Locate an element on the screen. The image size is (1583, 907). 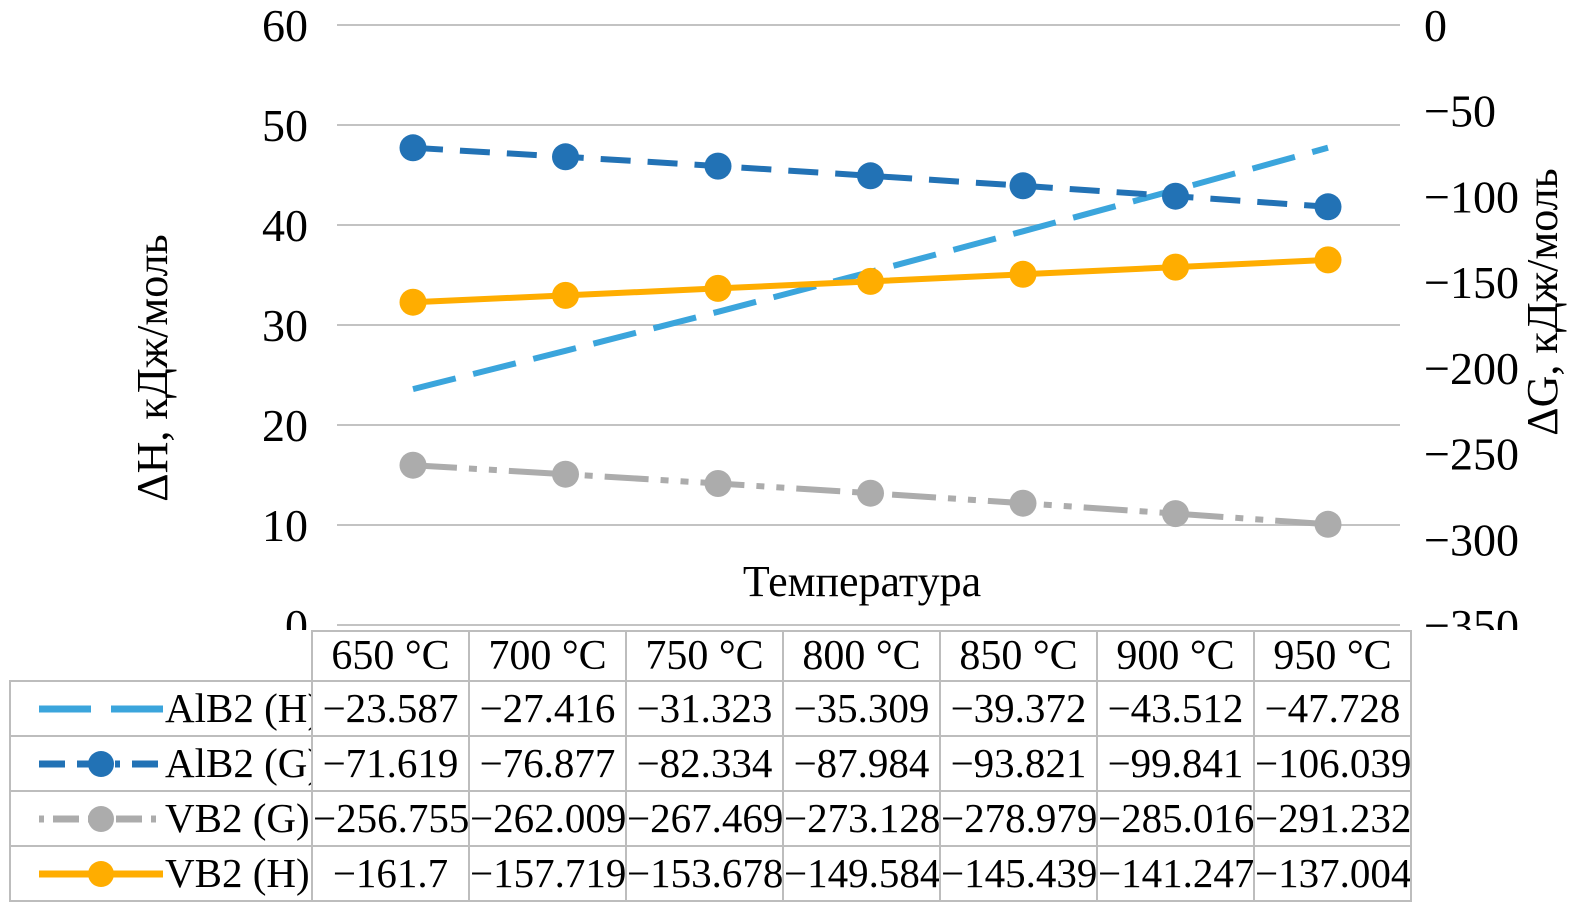
table-value-cell: −43.512 is located at coordinates (1175, 708).